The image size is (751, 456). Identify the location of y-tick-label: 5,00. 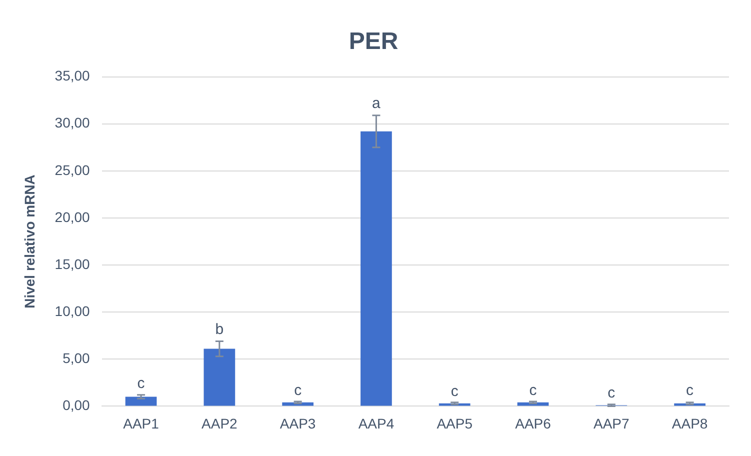
(76, 358).